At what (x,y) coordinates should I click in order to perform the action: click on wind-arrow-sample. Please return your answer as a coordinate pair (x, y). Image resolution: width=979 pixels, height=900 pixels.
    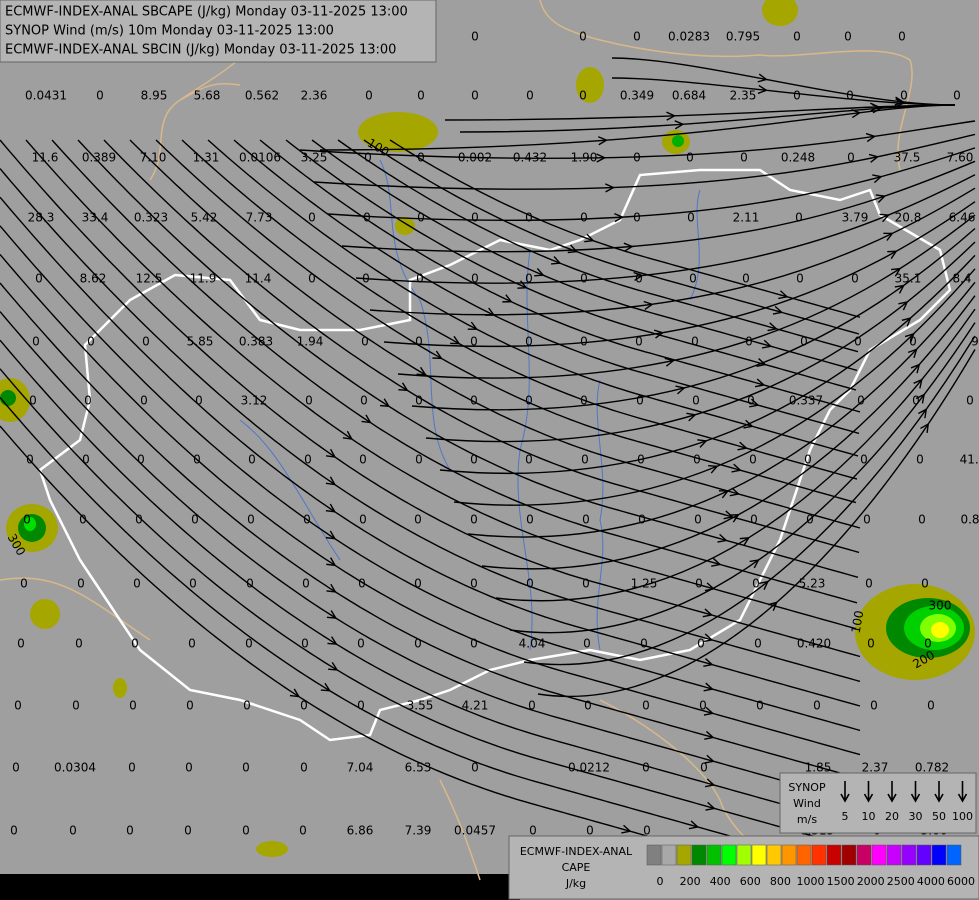
    Looking at the image, I should click on (939, 792).